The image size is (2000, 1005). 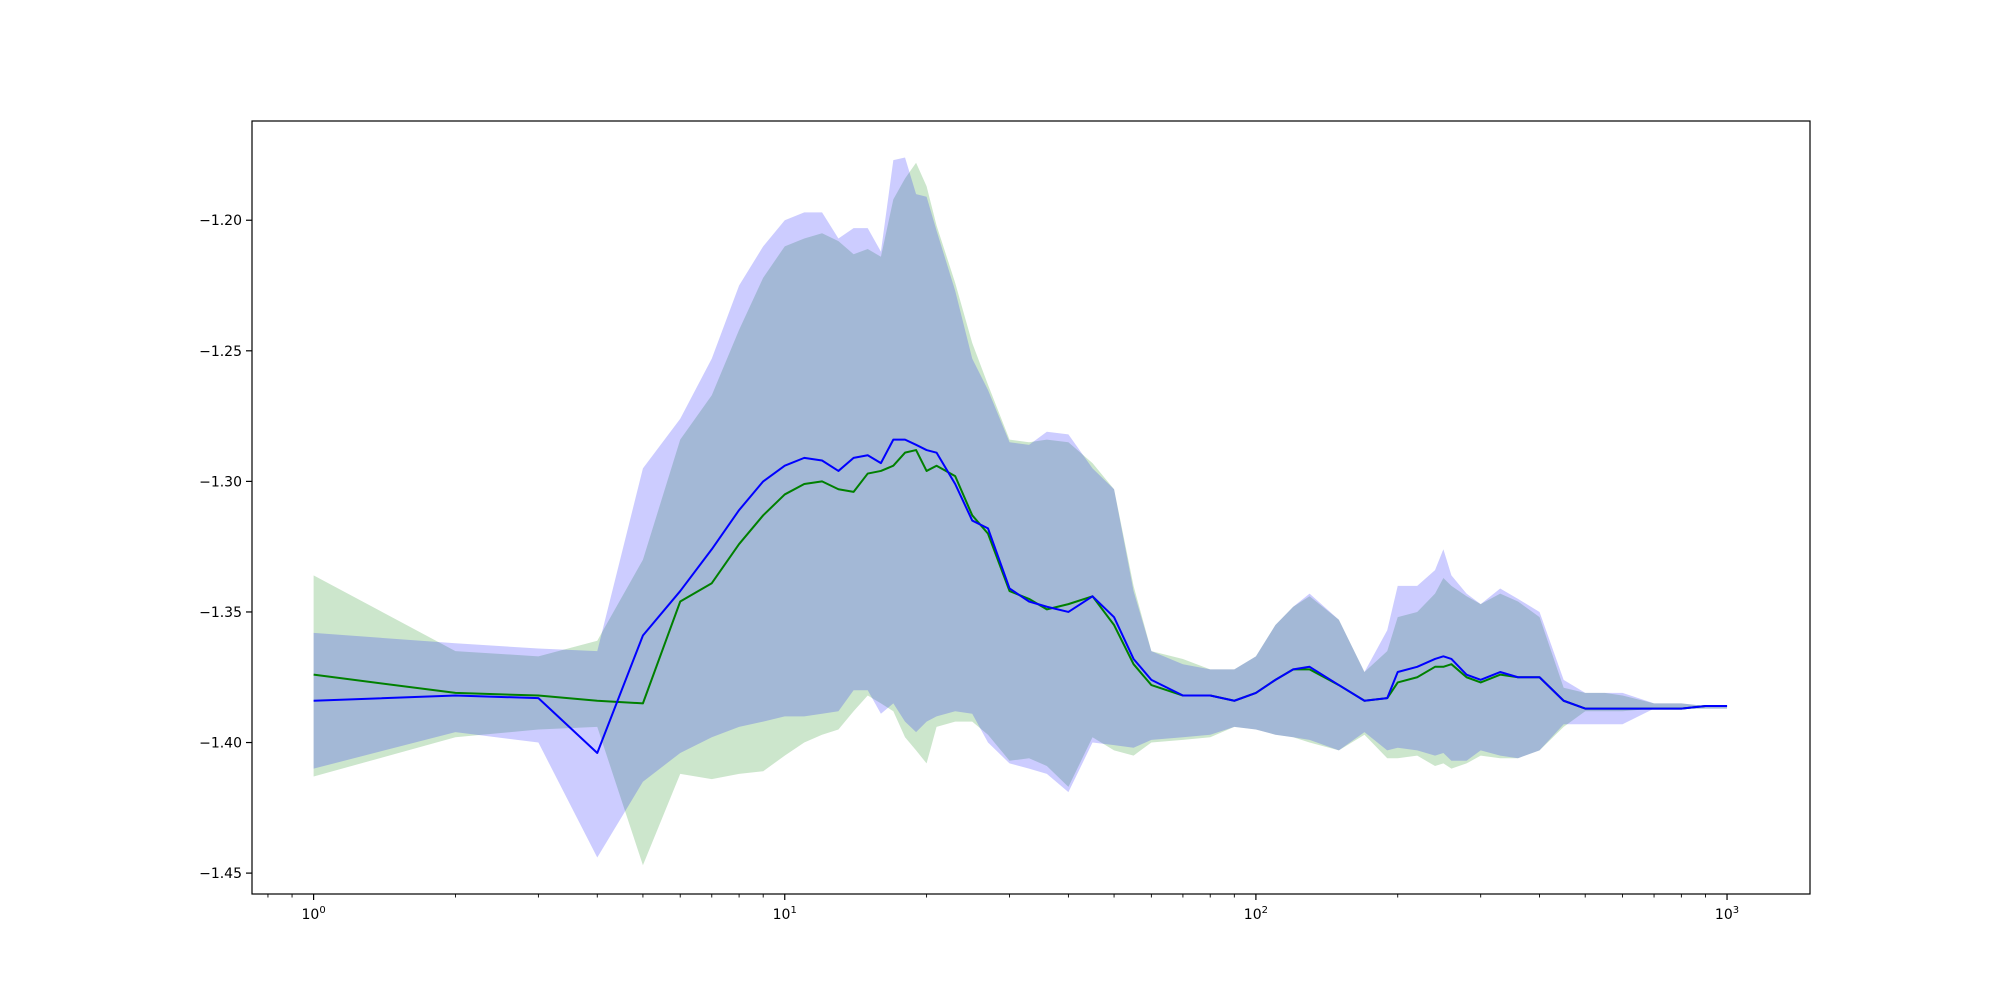 I want to click on y-tick-label: −1.40, so click(x=220, y=744).